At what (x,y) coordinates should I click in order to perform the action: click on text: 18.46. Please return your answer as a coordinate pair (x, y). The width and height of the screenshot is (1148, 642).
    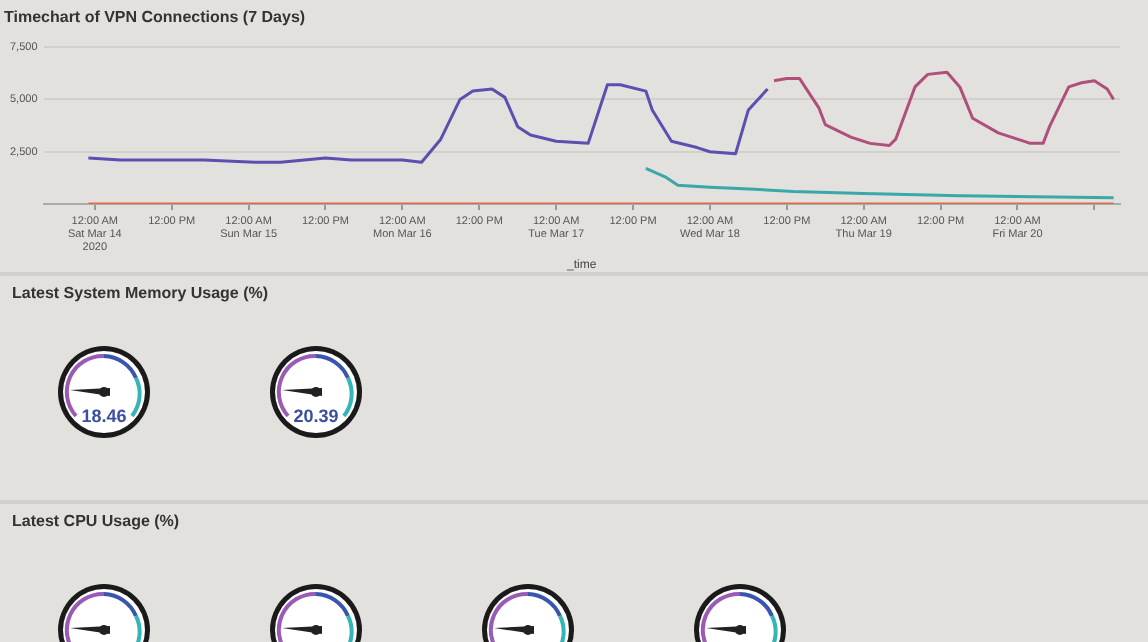
    Looking at the image, I should click on (104, 416).